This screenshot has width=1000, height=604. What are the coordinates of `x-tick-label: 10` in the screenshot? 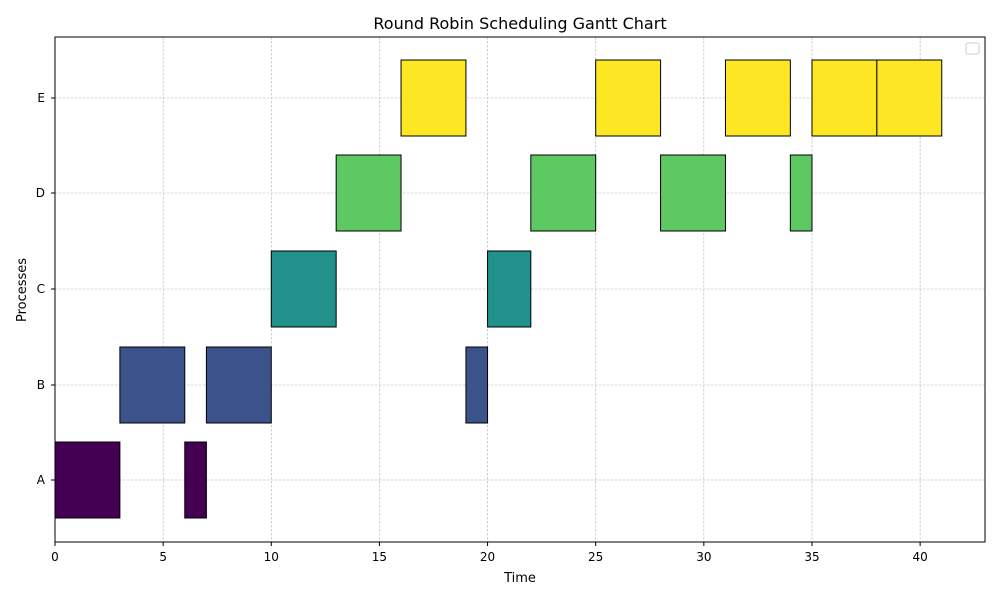 It's located at (271, 557).